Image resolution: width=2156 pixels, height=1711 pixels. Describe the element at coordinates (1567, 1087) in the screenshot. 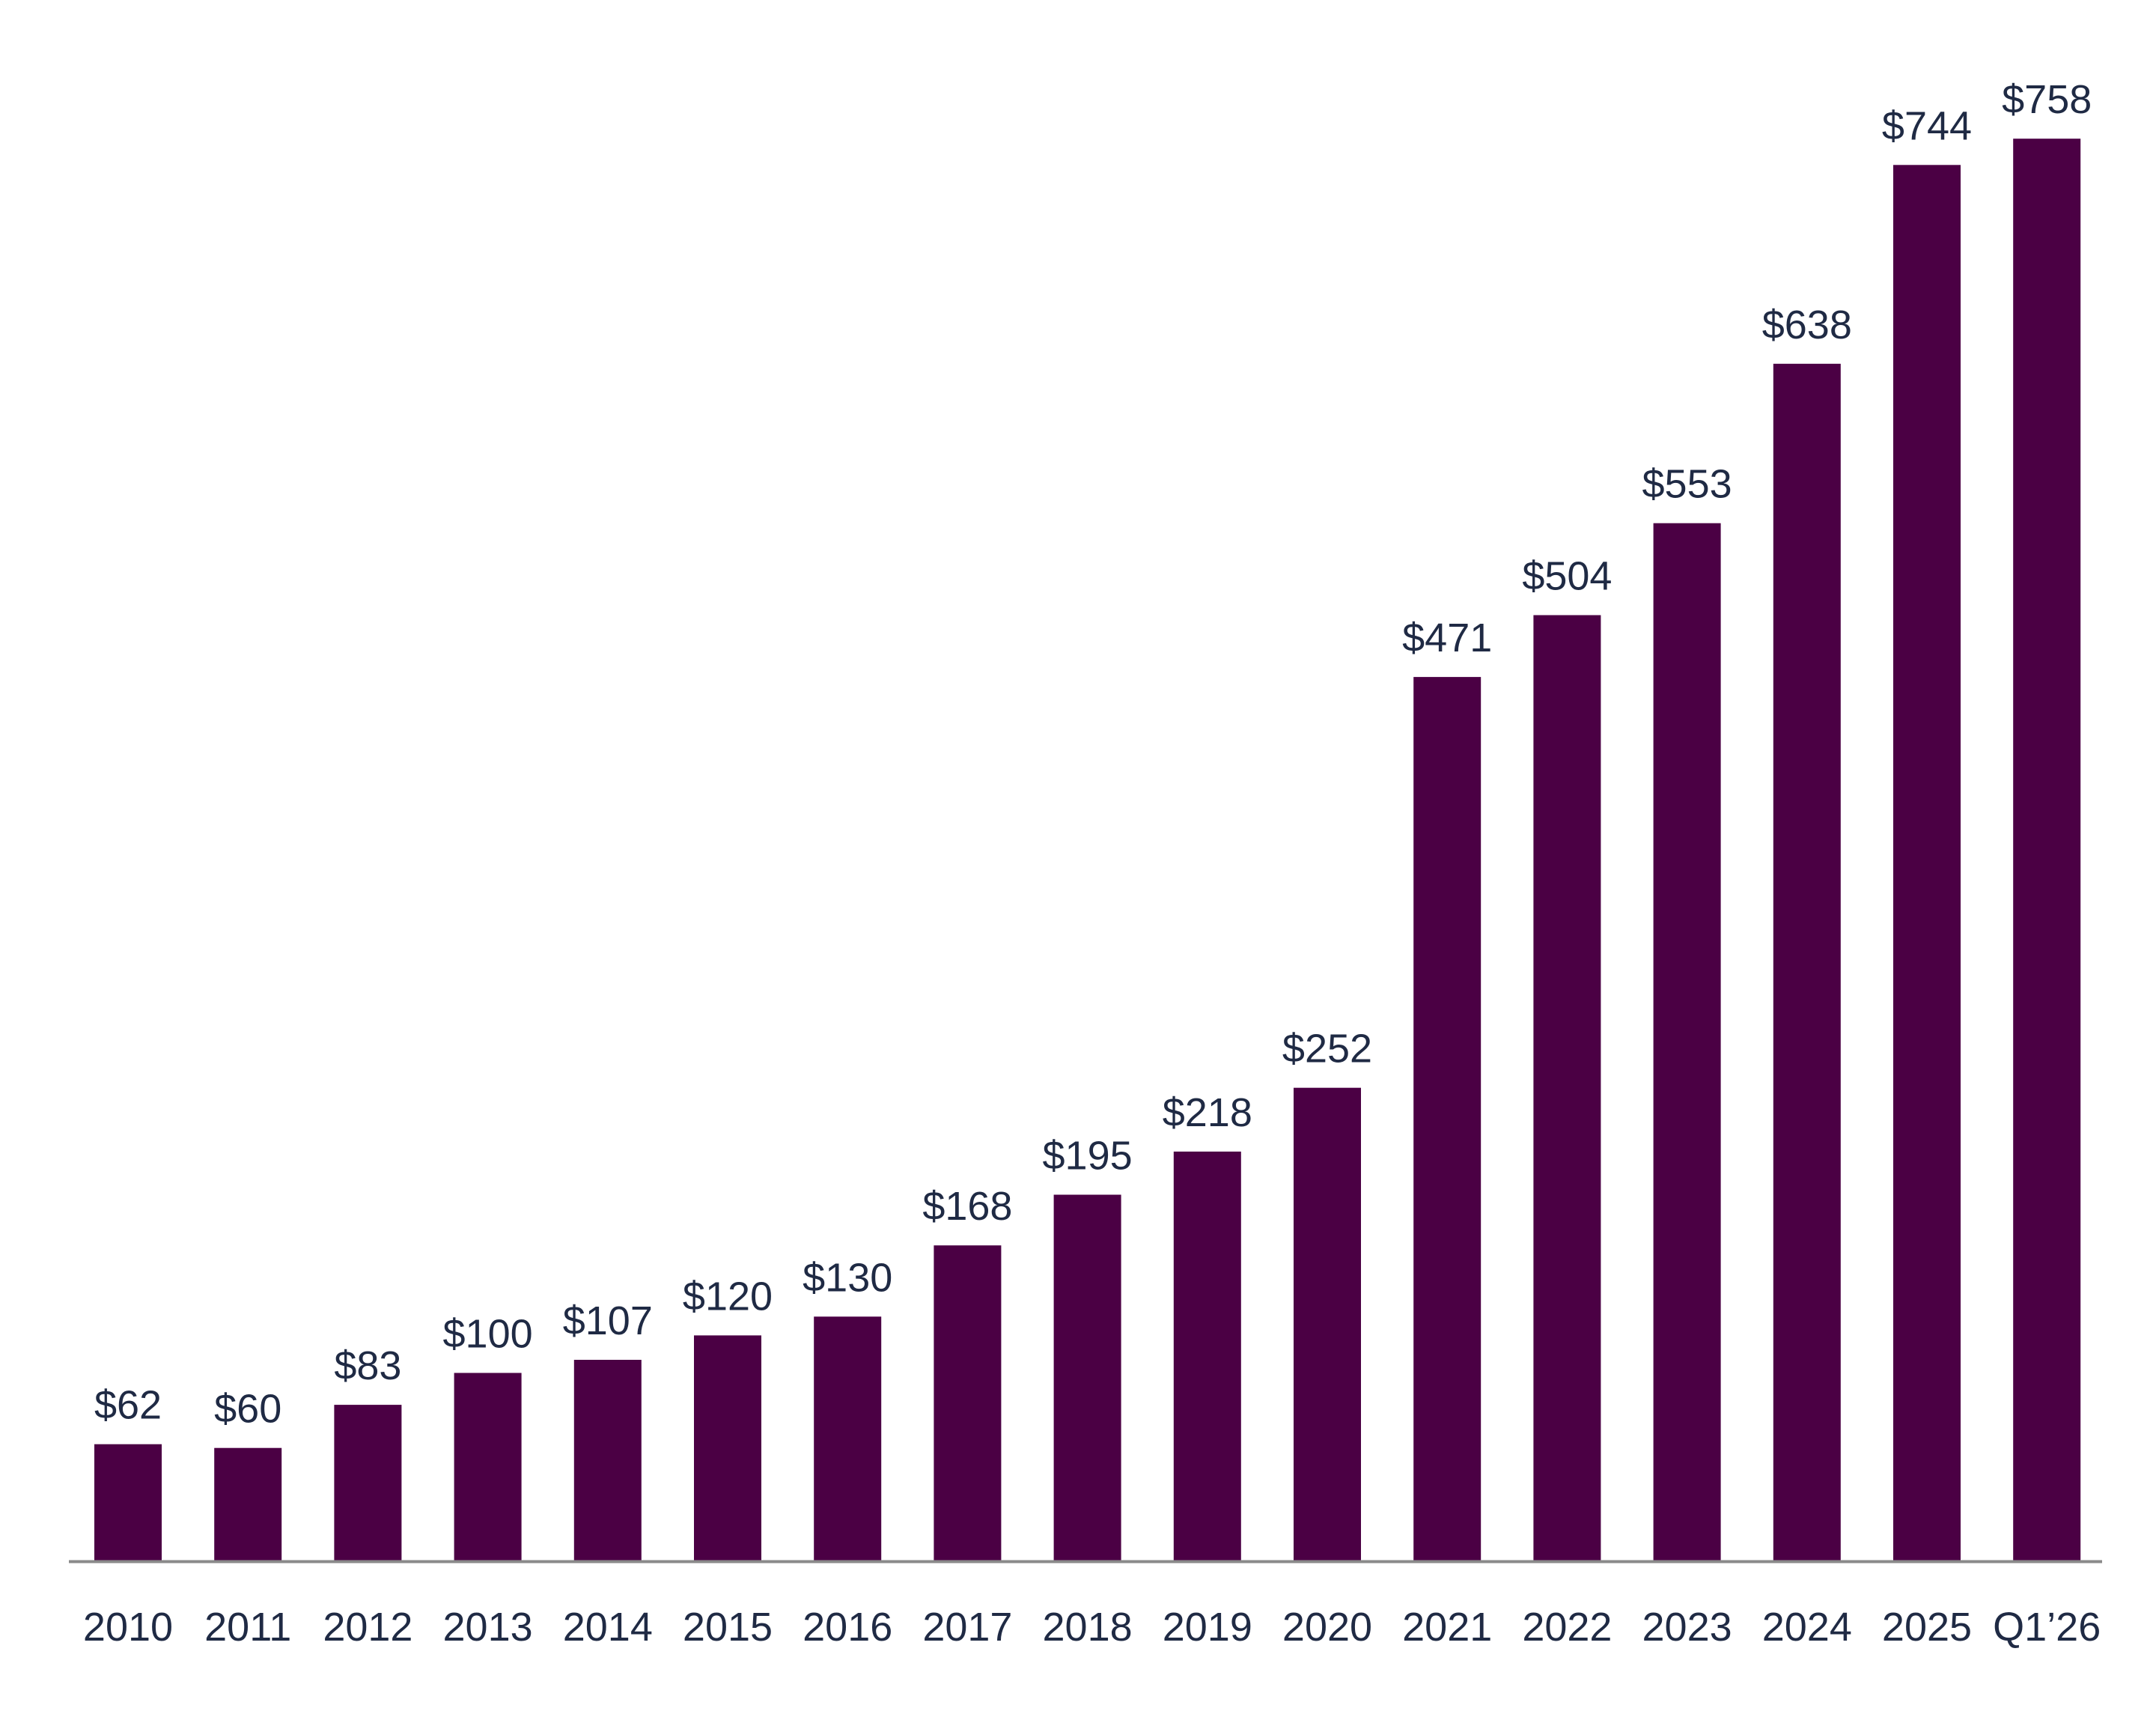

I see `bar-2022` at that location.